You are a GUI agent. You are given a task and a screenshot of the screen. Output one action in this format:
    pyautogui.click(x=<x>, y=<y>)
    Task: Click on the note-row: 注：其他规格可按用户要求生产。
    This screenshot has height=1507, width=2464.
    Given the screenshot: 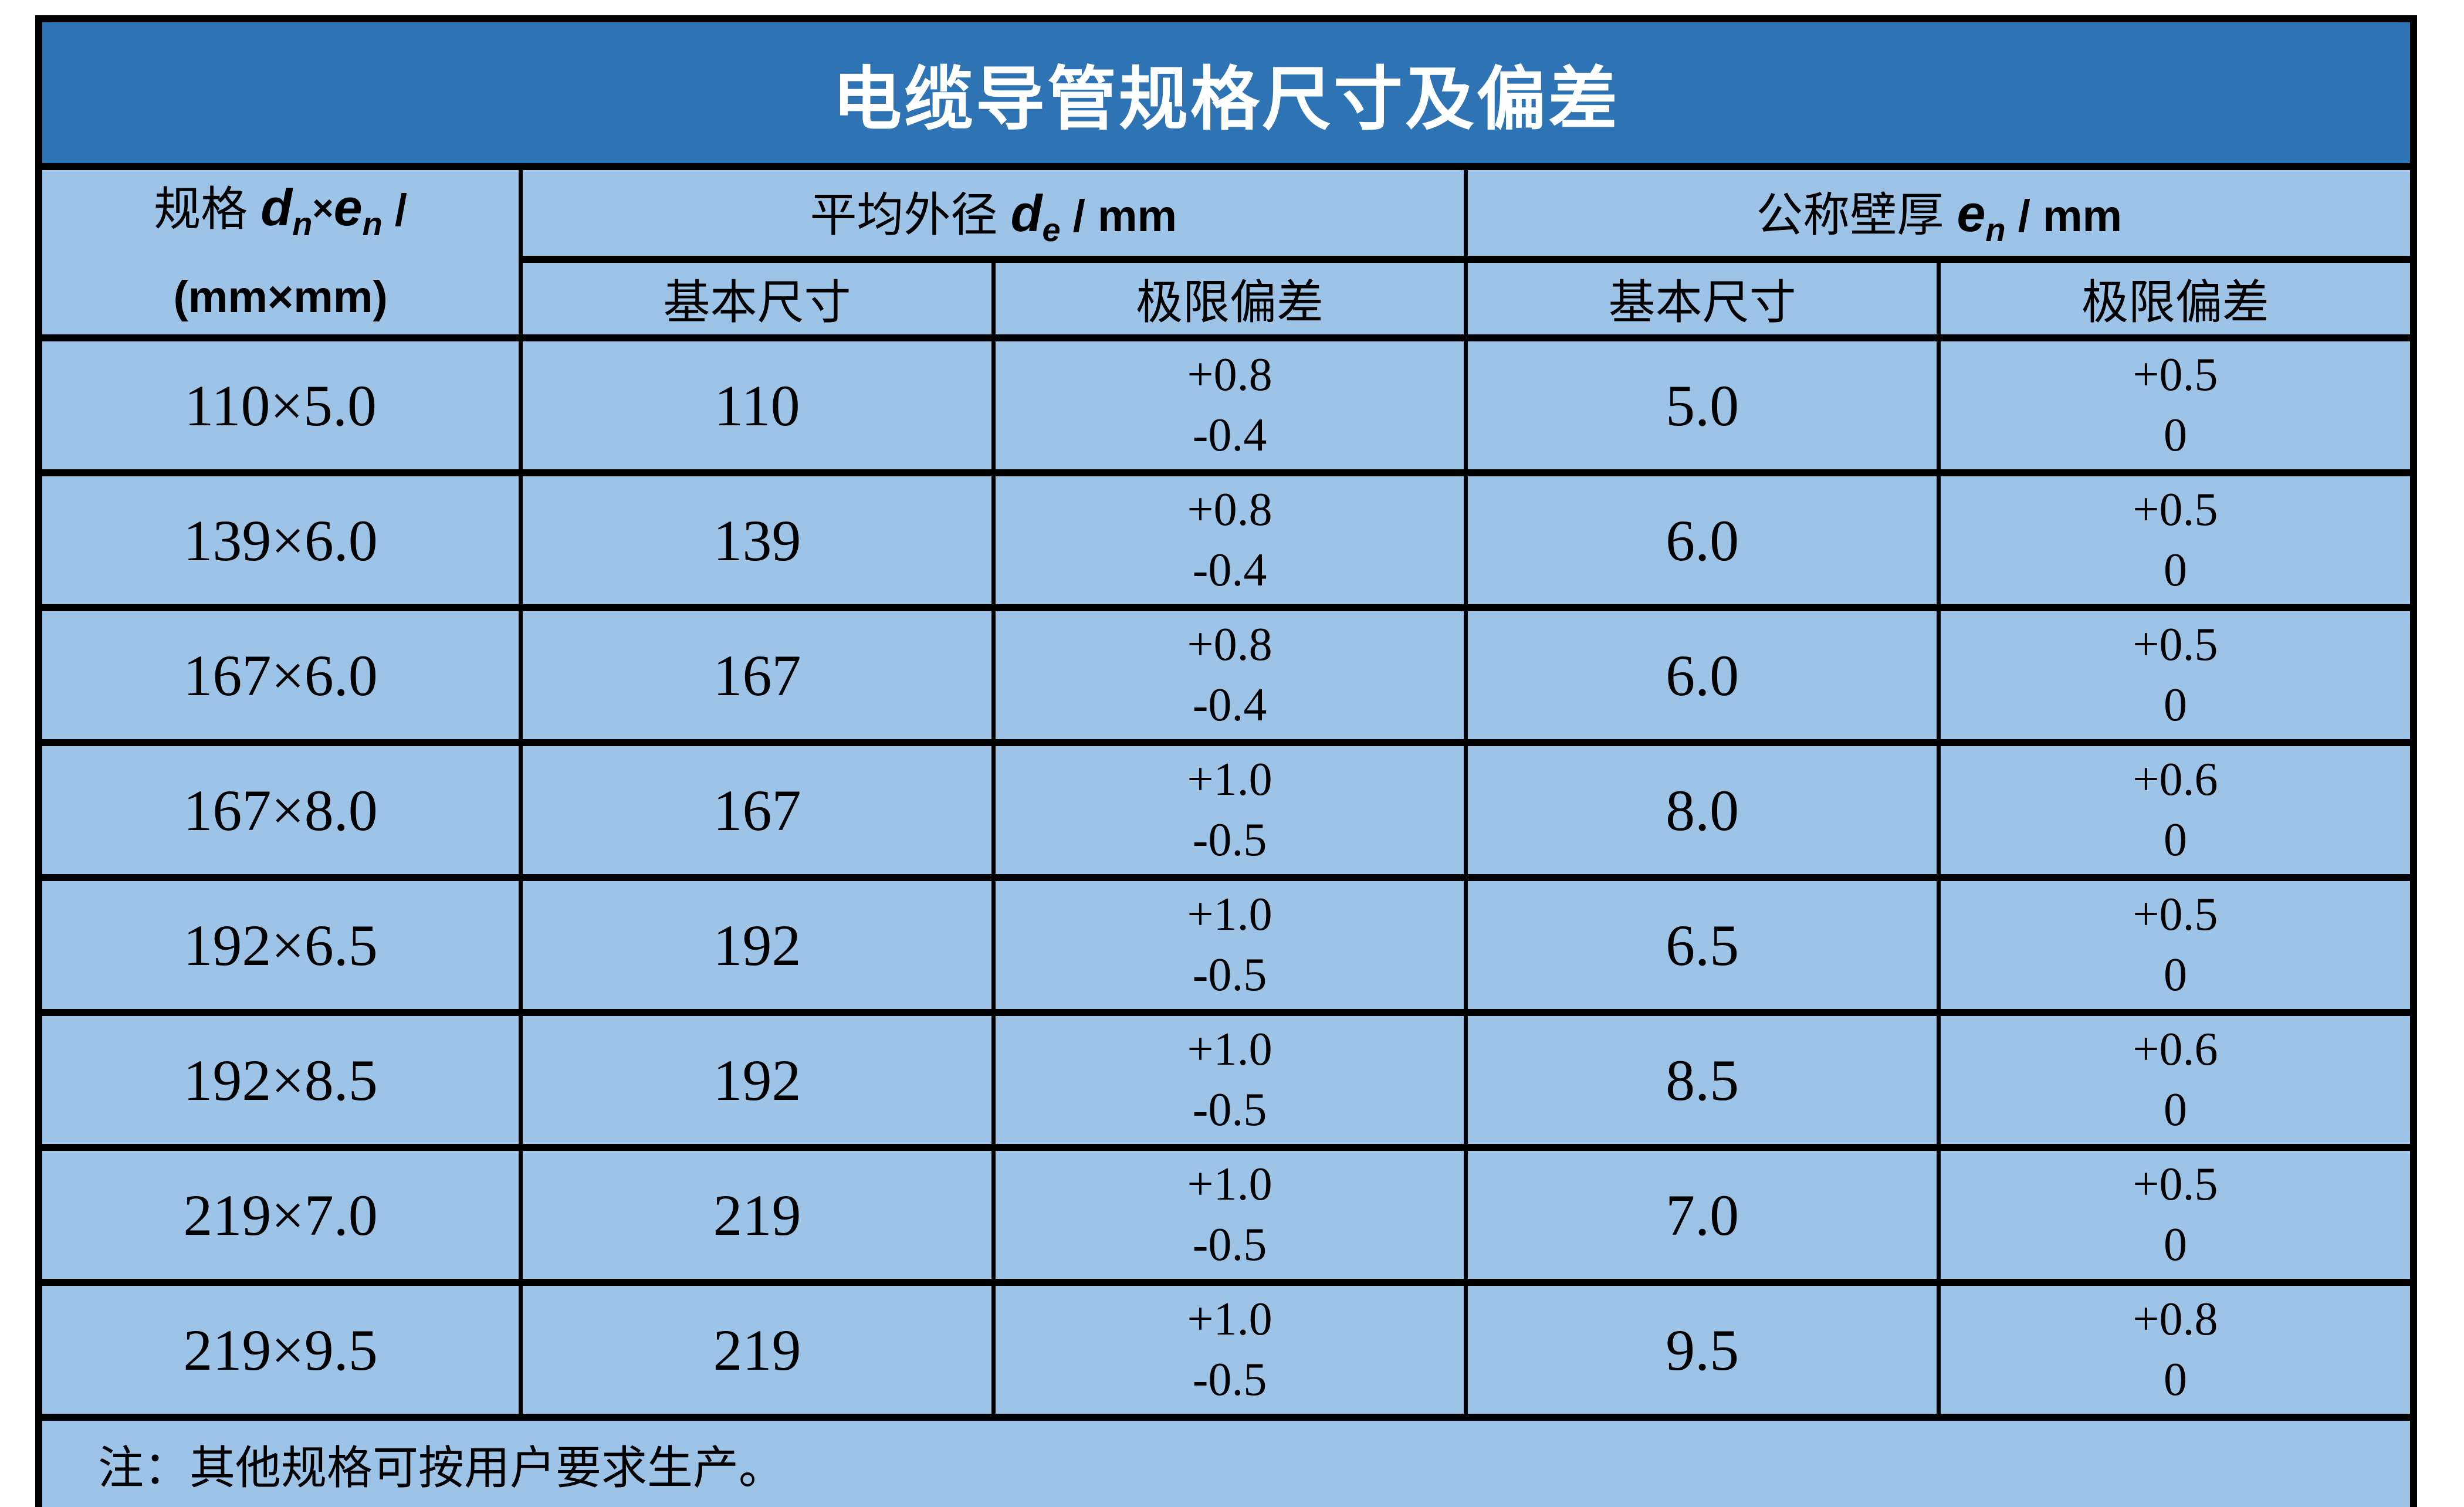 What is the action you would take?
    pyautogui.click(x=1226, y=1460)
    